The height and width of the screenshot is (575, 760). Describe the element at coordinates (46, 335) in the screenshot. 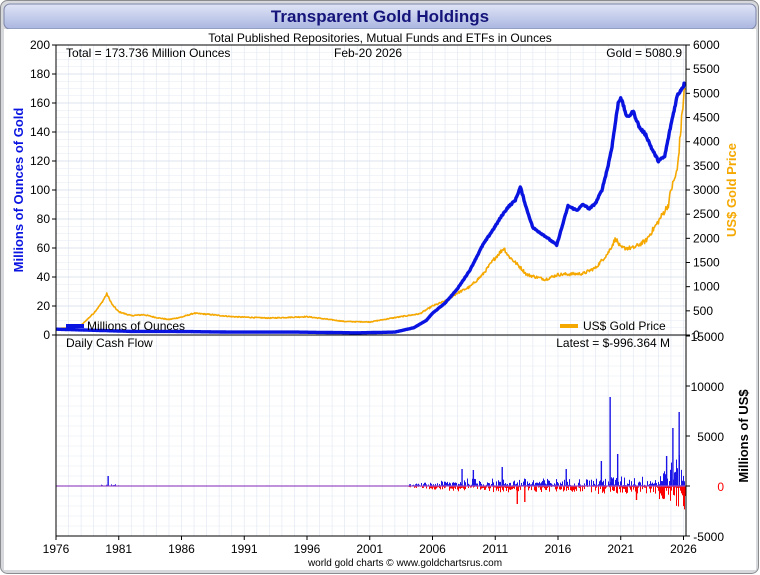

I see `y-left-tick-label: 0` at that location.